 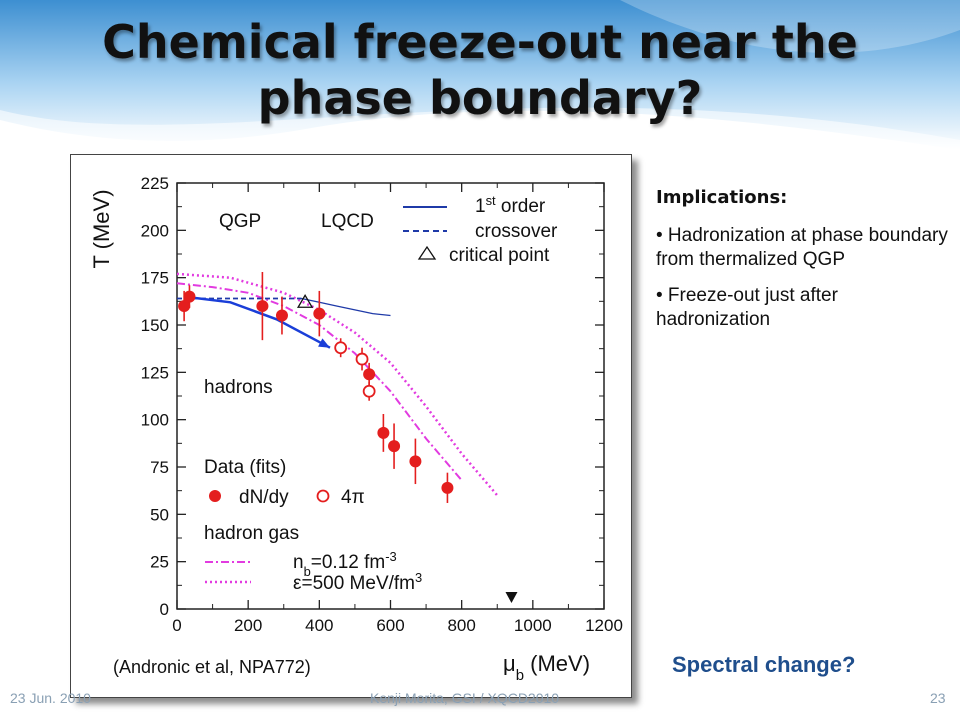 I want to click on hadrons-label: hadrons, so click(x=238, y=387).